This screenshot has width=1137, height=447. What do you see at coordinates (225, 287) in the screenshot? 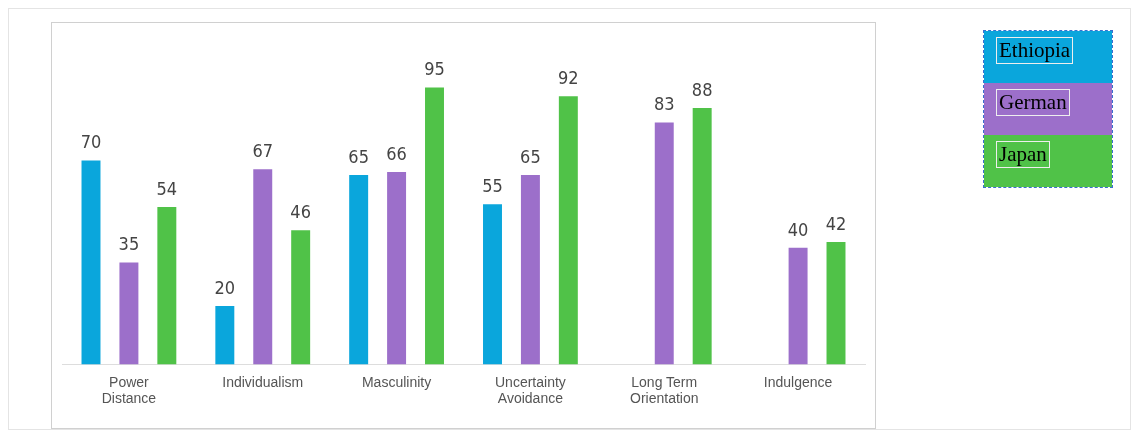
I see `data-label: 20` at bounding box center [225, 287].